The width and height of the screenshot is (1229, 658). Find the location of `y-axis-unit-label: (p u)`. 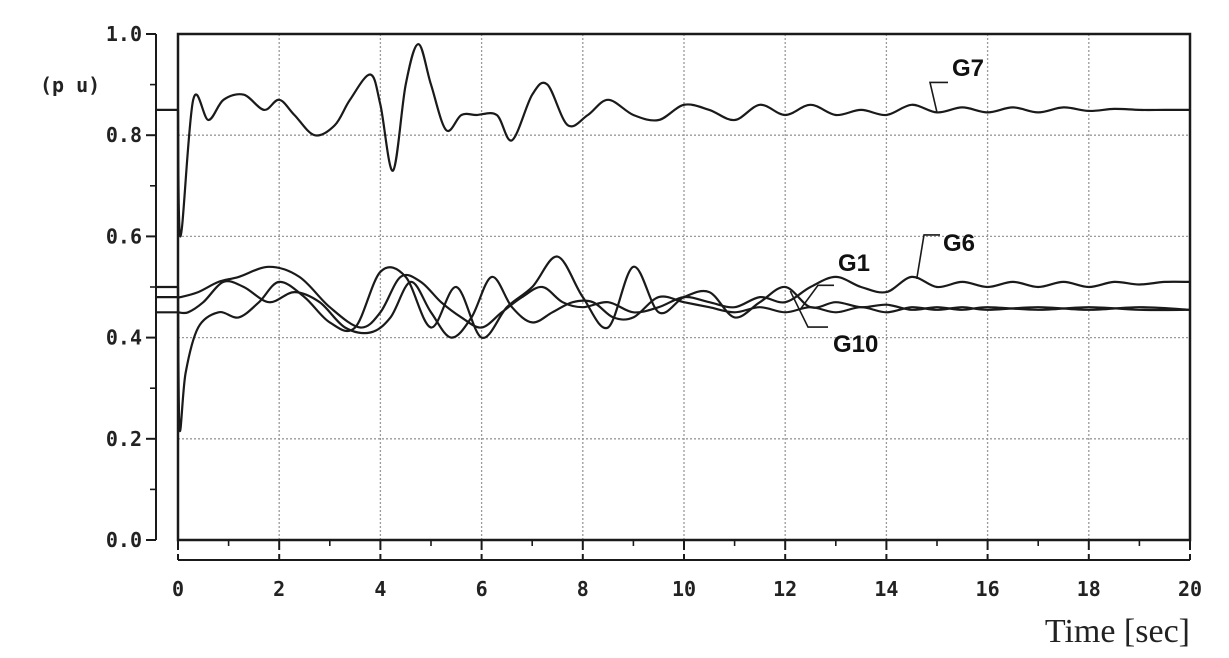

y-axis-unit-label: (p u) is located at coordinates (70, 85).